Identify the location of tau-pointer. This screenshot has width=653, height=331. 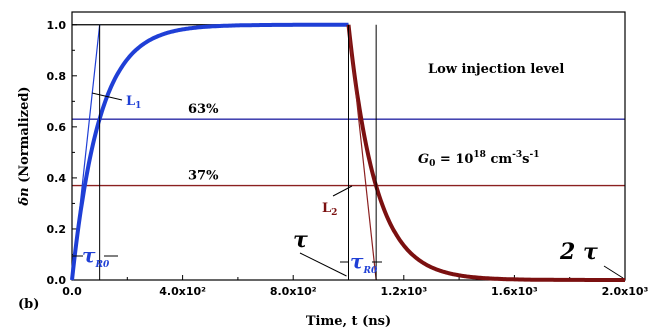
(323, 264).